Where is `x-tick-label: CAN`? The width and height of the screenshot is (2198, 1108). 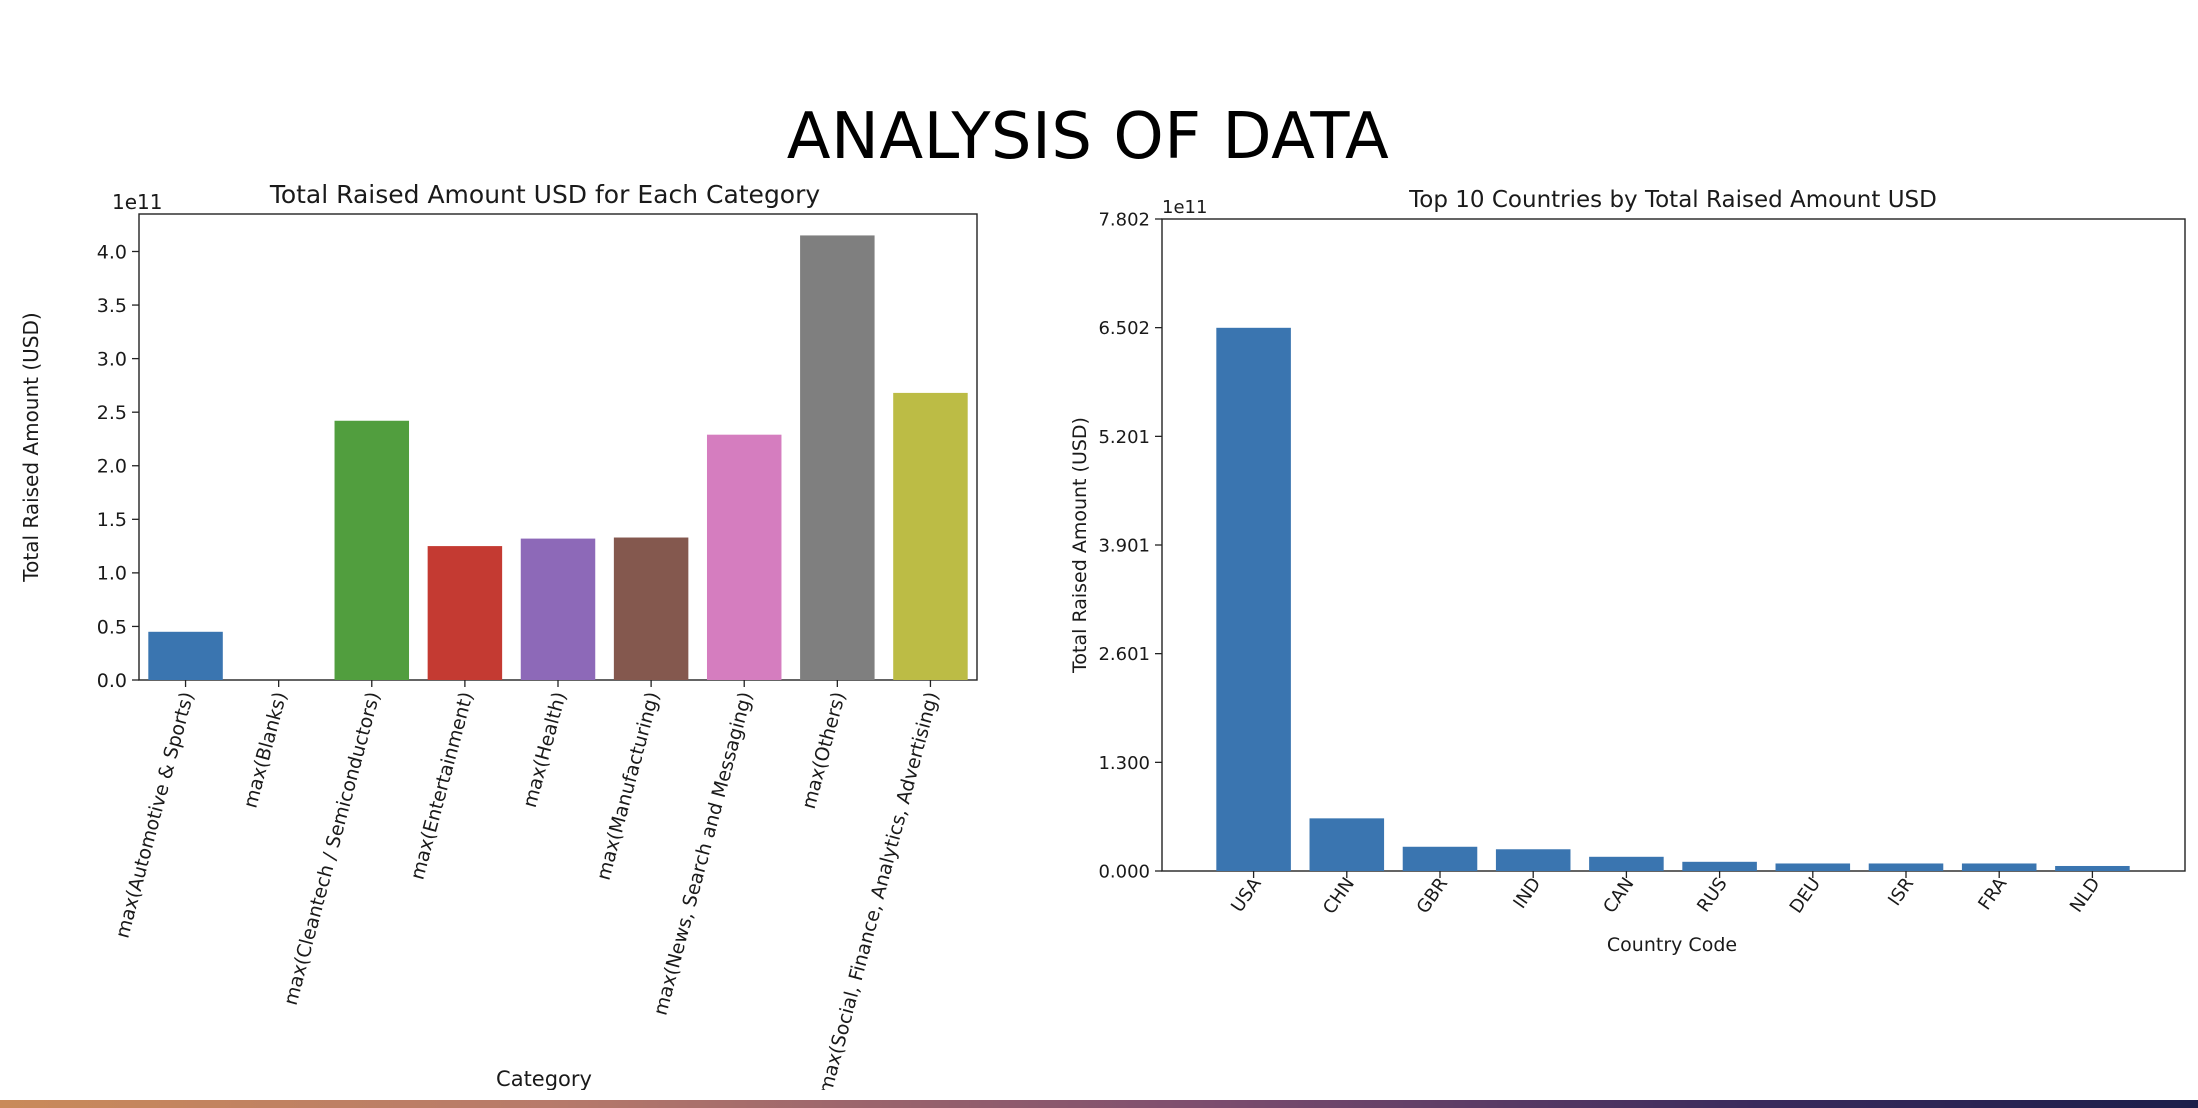 x-tick-label: CAN is located at coordinates (1618, 895).